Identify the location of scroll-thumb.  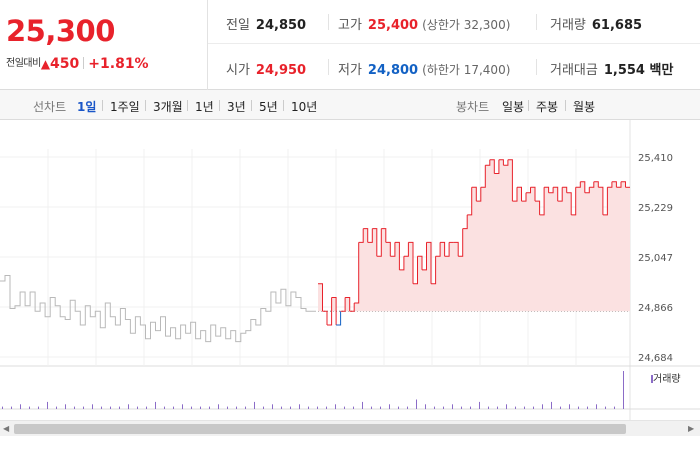
(320, 429).